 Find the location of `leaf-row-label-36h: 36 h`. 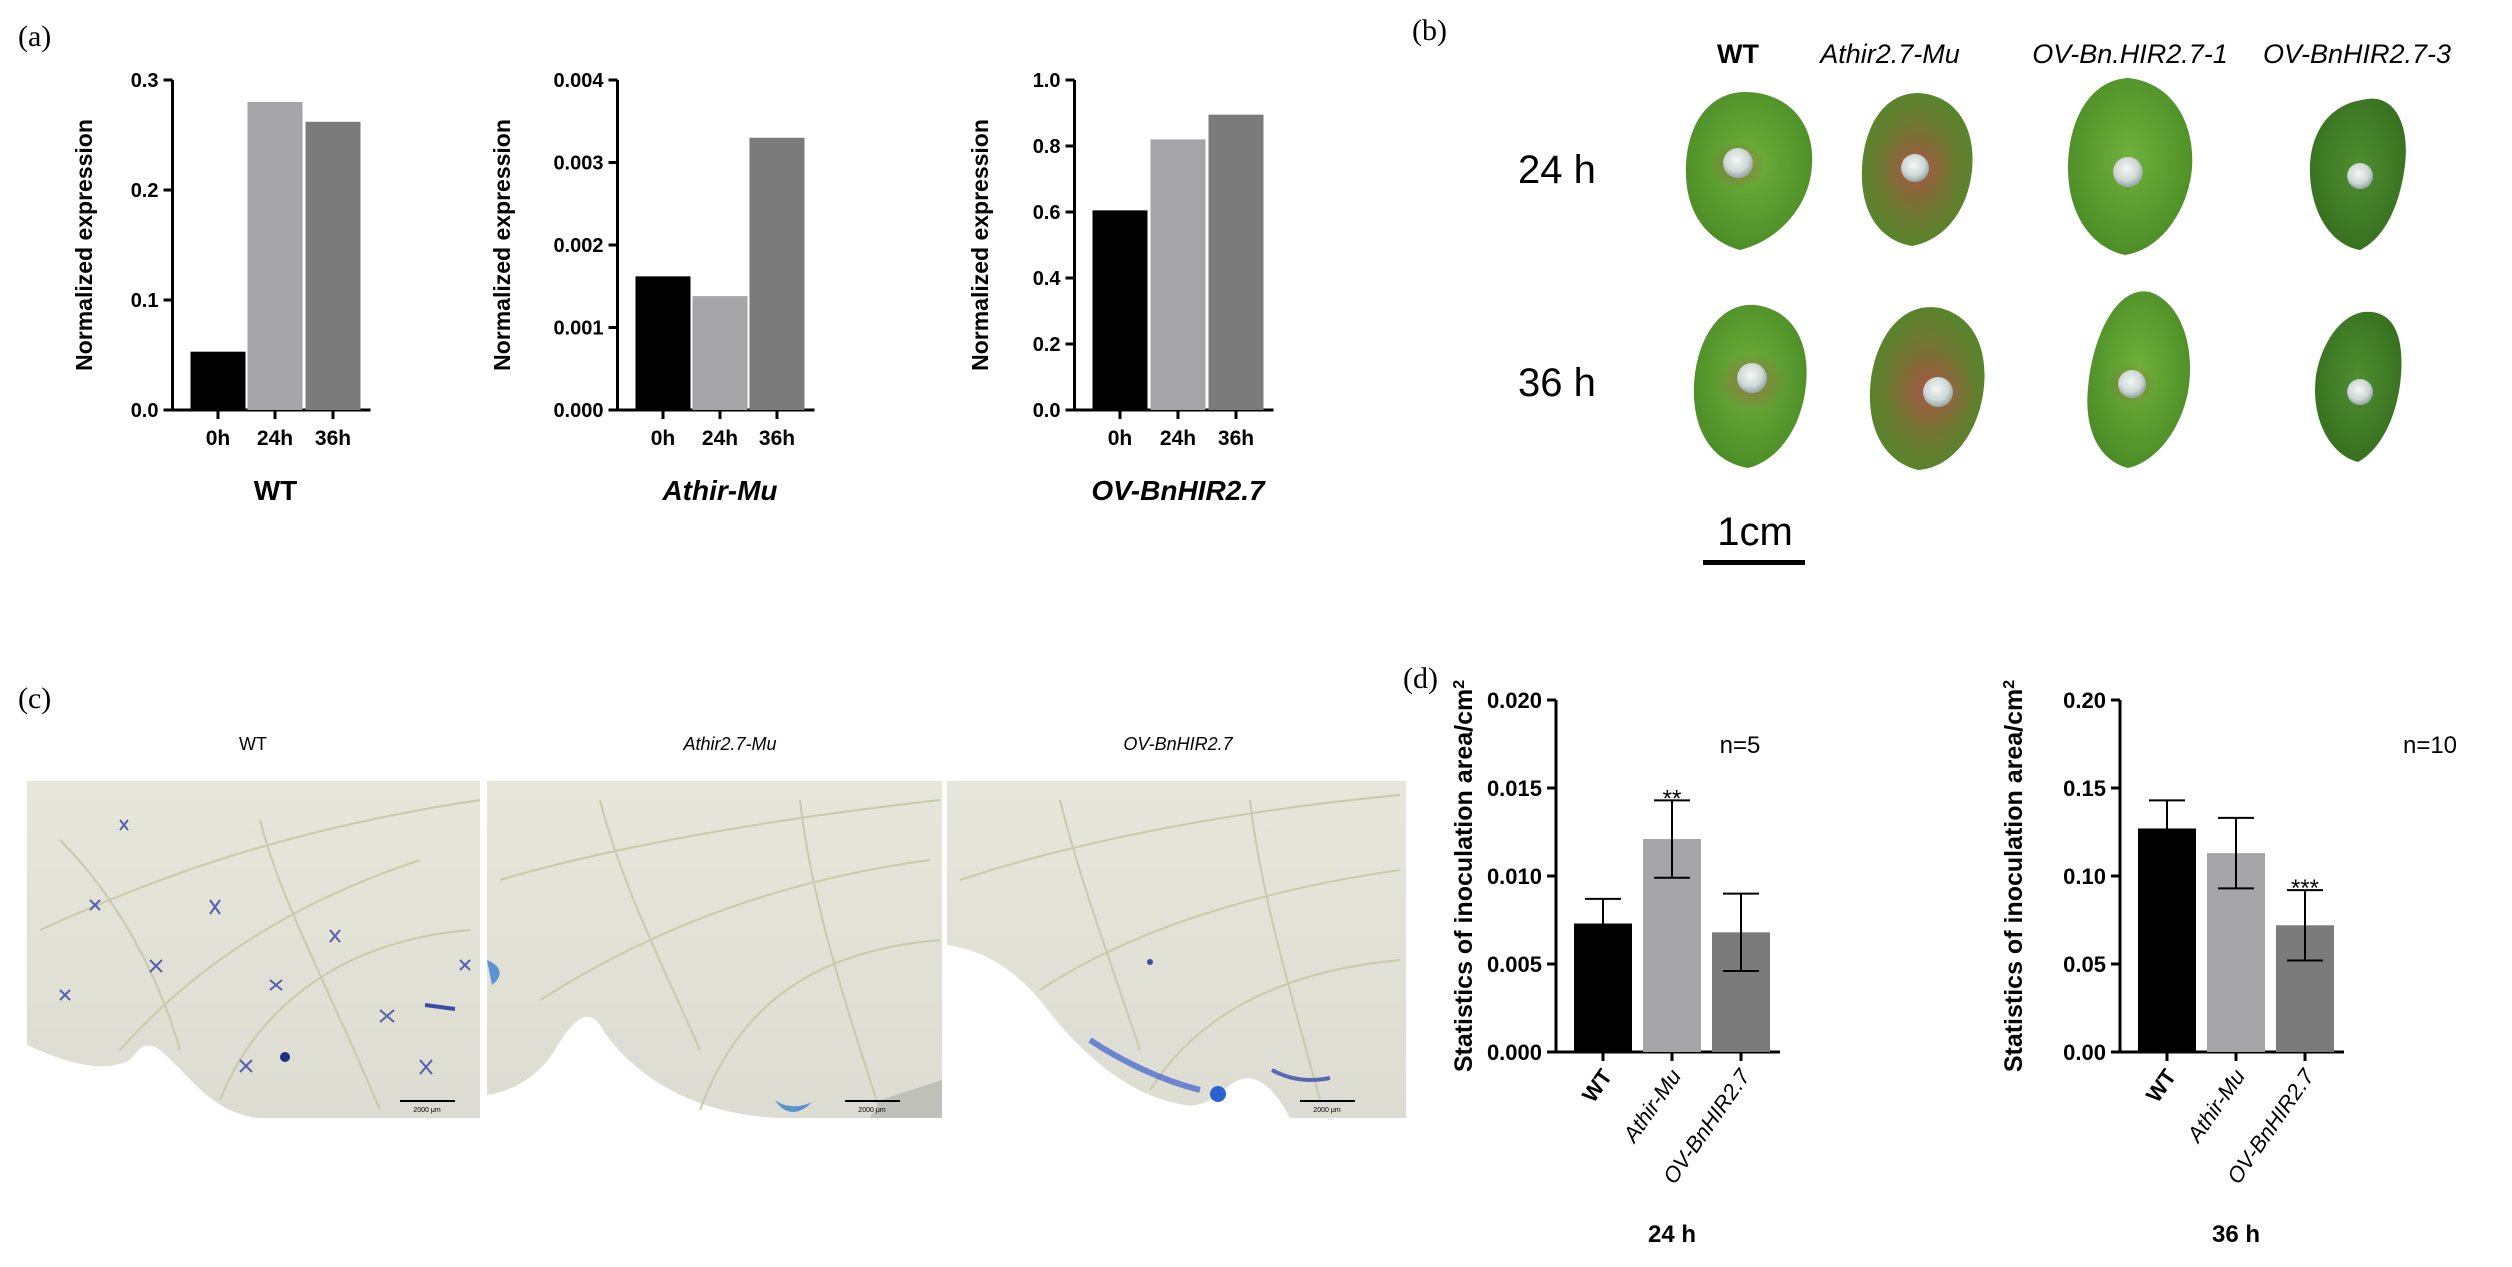

leaf-row-label-36h: 36 h is located at coordinates (1557, 383).